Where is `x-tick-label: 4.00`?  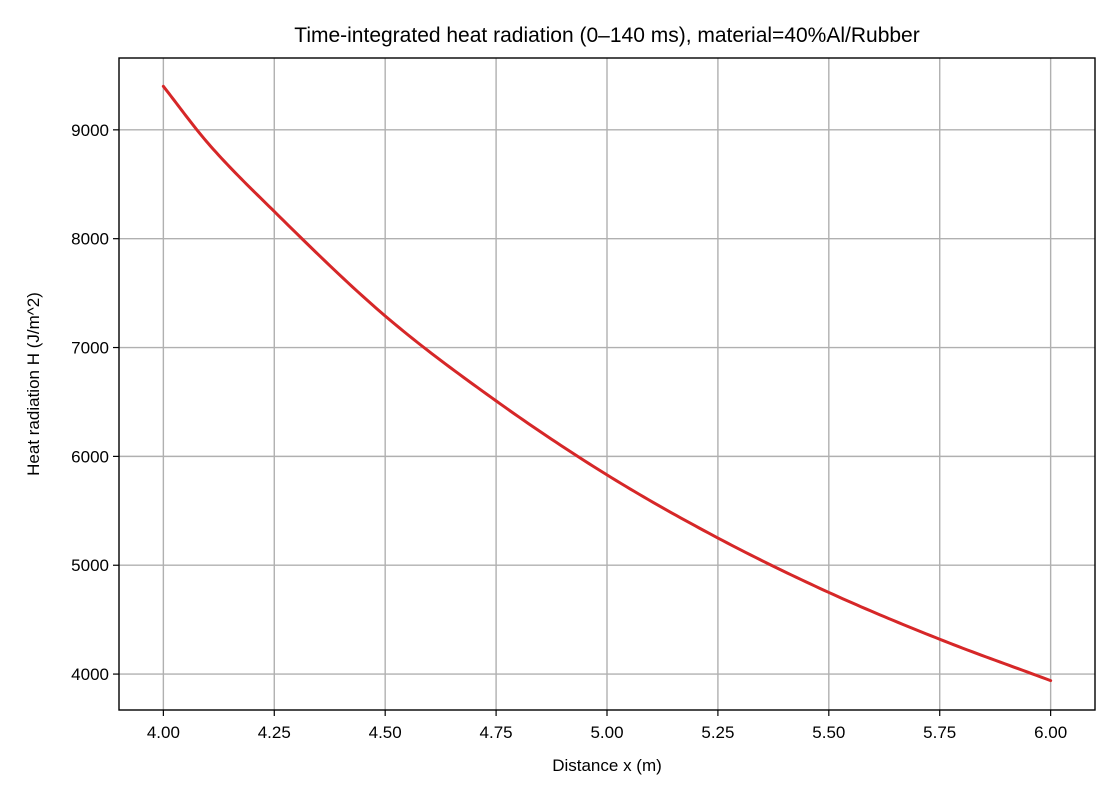 x-tick-label: 4.00 is located at coordinates (163, 732).